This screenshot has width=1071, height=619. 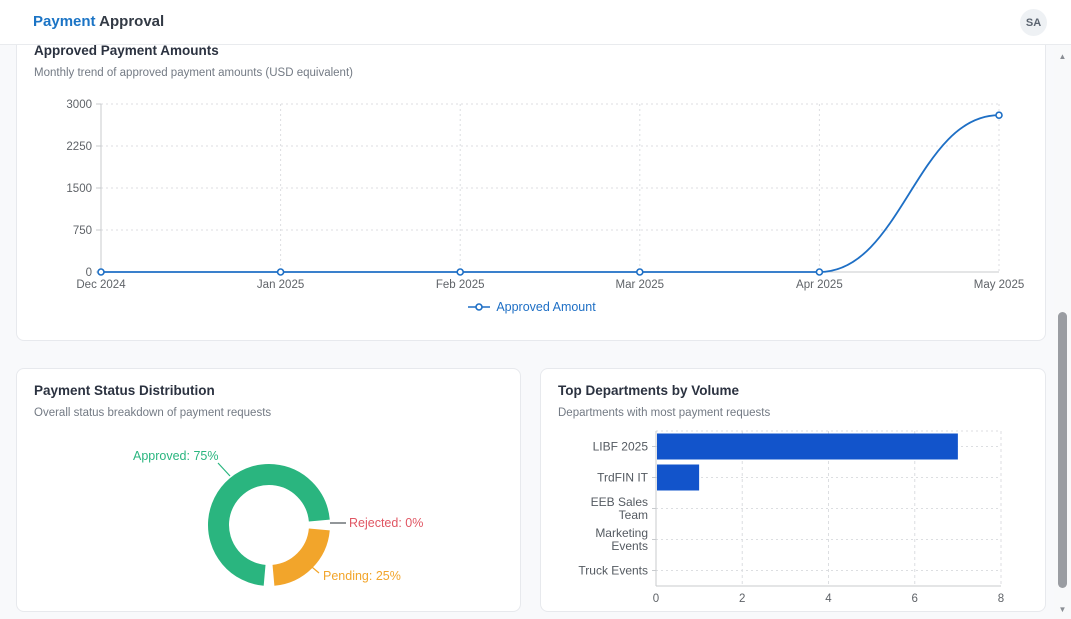 What do you see at coordinates (126, 51) in the screenshot?
I see `trend-card-title: Approved Payment Amounts` at bounding box center [126, 51].